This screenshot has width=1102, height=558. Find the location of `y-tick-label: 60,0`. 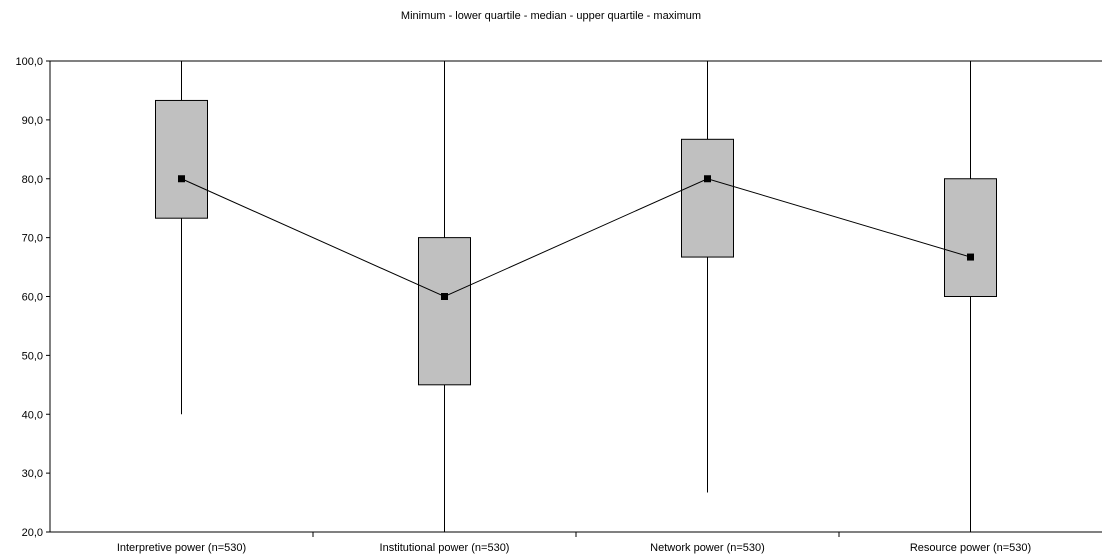

y-tick-label: 60,0 is located at coordinates (32, 298).